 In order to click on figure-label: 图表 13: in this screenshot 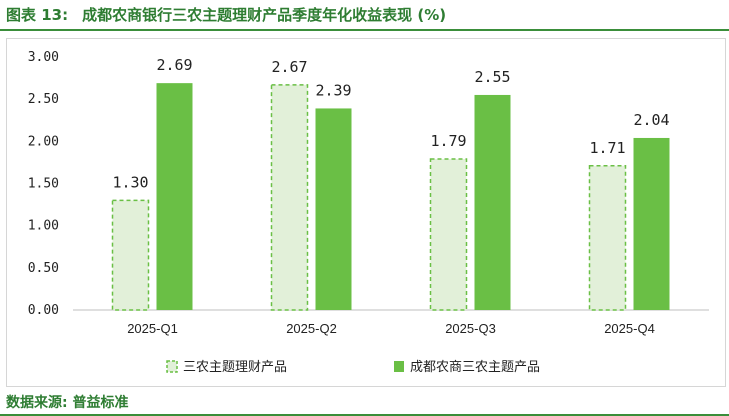, I will do `click(37, 15)`.